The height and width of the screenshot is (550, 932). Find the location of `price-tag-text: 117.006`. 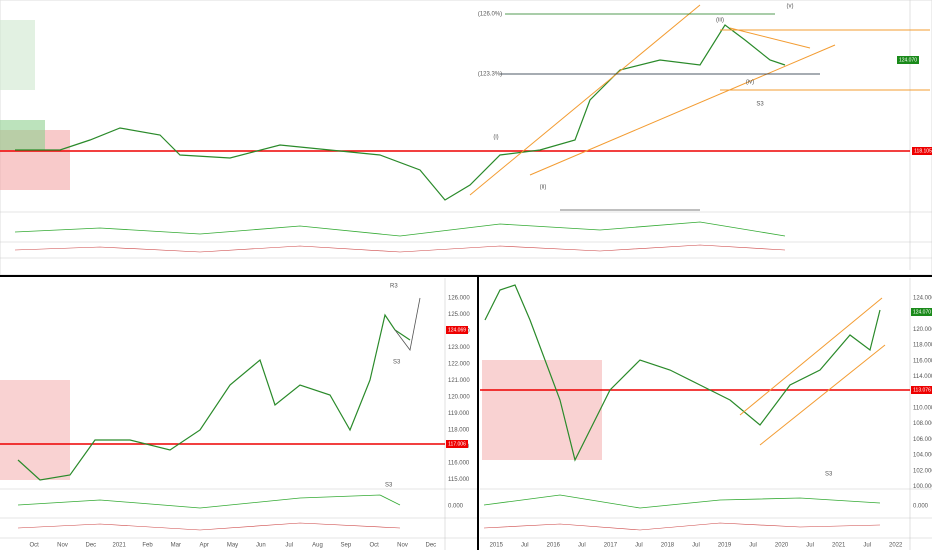

price-tag-text: 117.006 is located at coordinates (457, 444).